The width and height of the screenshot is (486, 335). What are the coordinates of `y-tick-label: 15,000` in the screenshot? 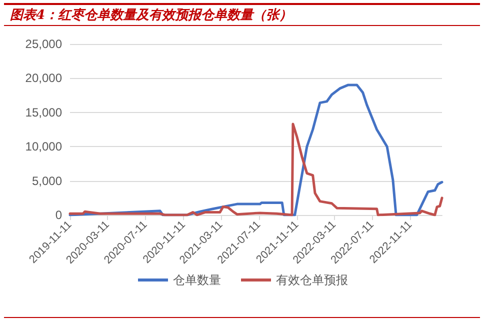 It's located at (43, 112).